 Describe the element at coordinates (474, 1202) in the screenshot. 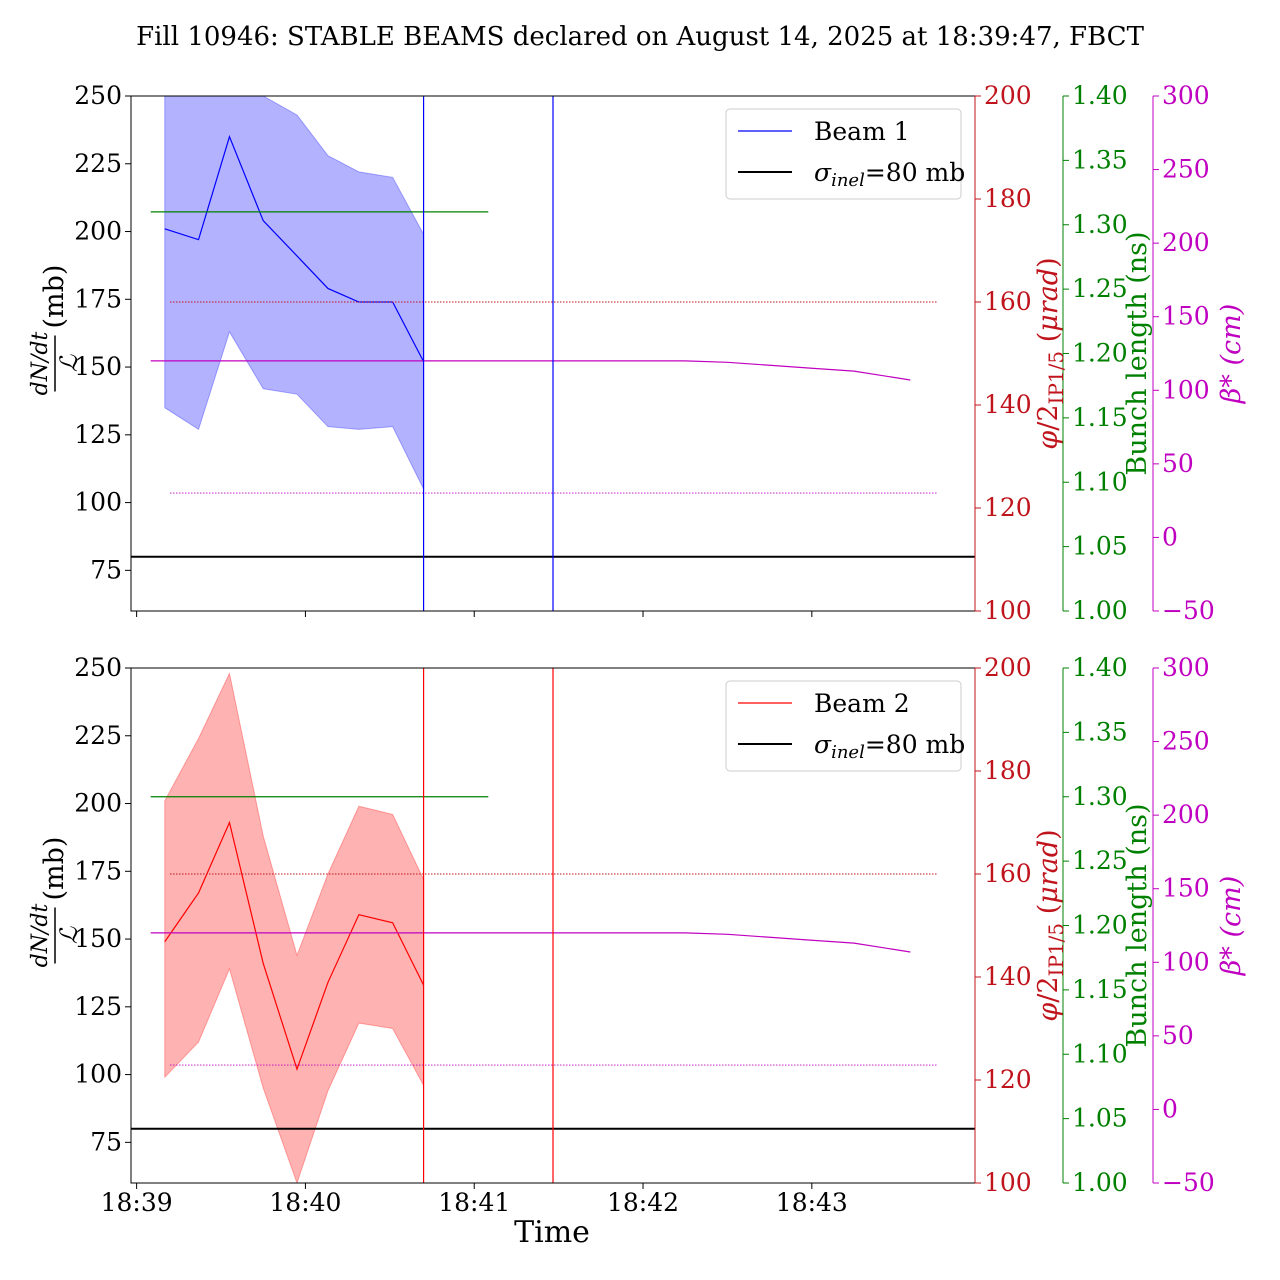

I see `x-tick-label: 18:41` at that location.